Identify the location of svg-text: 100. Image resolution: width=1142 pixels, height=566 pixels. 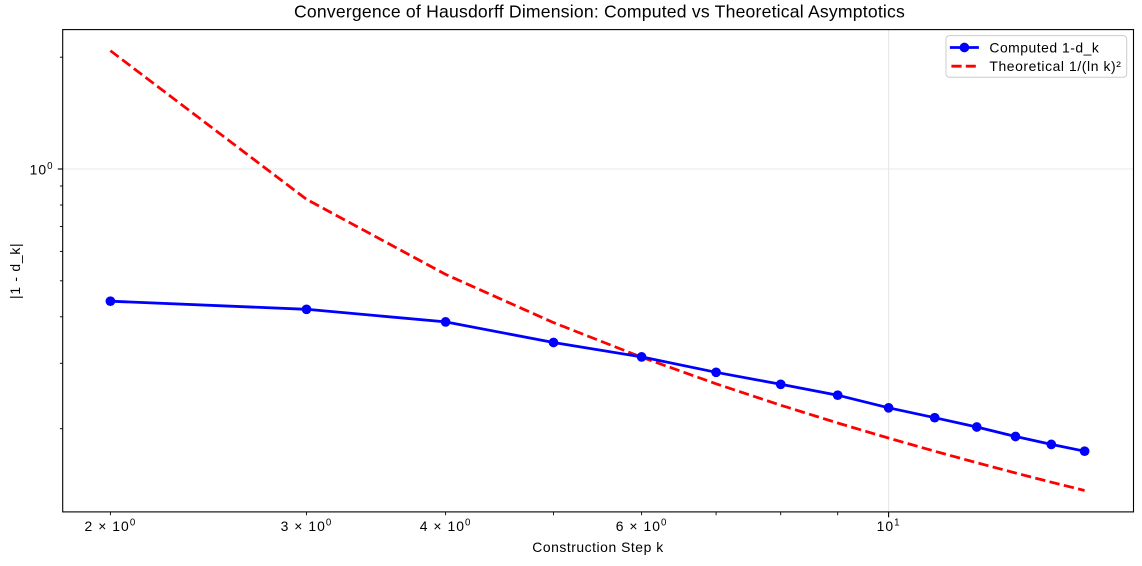
(42, 169).